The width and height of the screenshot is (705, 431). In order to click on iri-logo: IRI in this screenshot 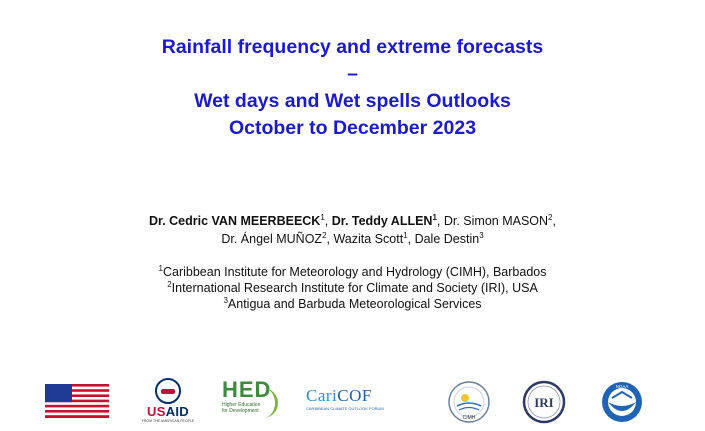, I will do `click(544, 402)`.